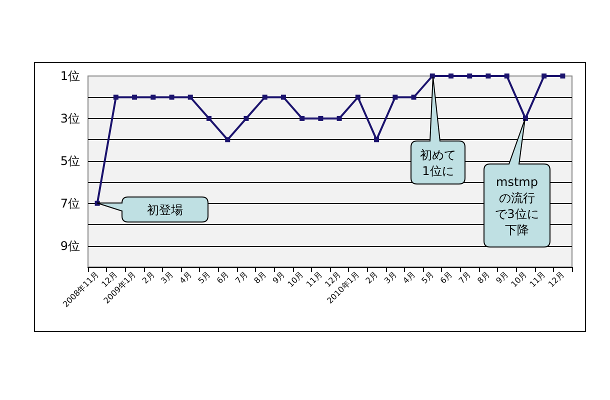  What do you see at coordinates (70, 161) in the screenshot?
I see `y-tick-label: 5位` at bounding box center [70, 161].